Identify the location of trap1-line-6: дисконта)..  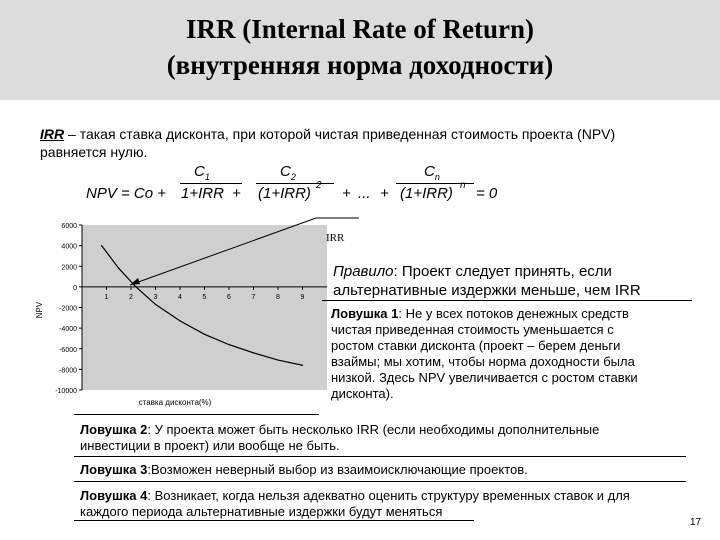
(362, 393).